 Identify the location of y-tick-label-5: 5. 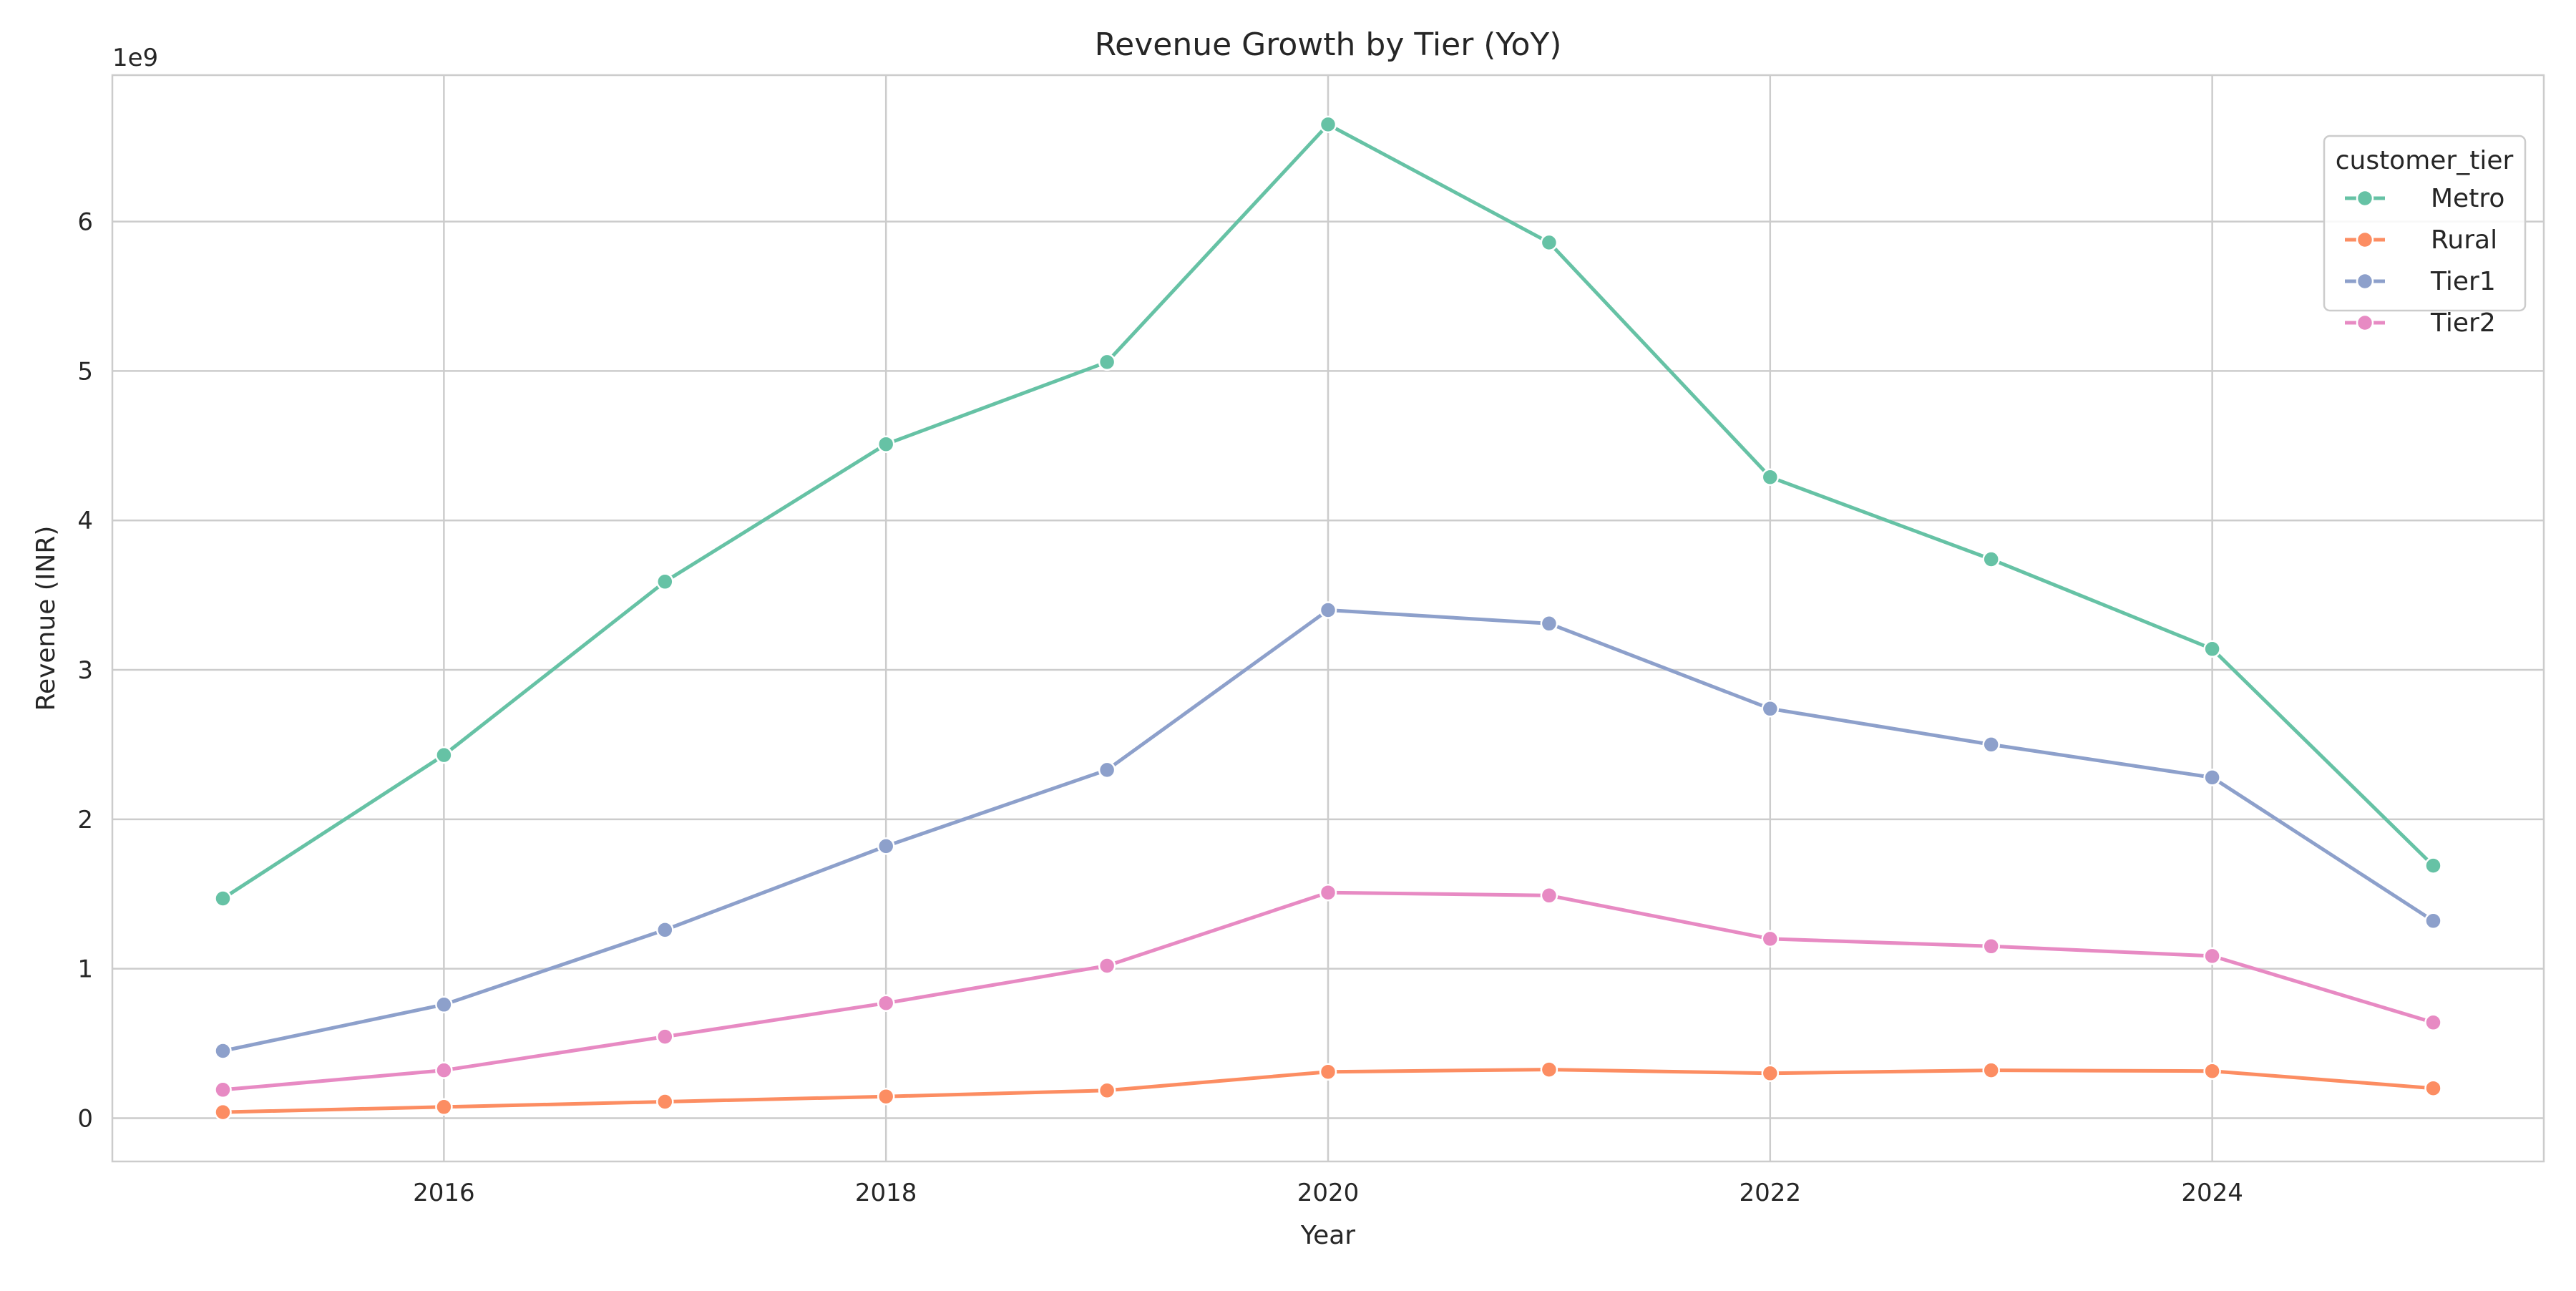
(85, 371).